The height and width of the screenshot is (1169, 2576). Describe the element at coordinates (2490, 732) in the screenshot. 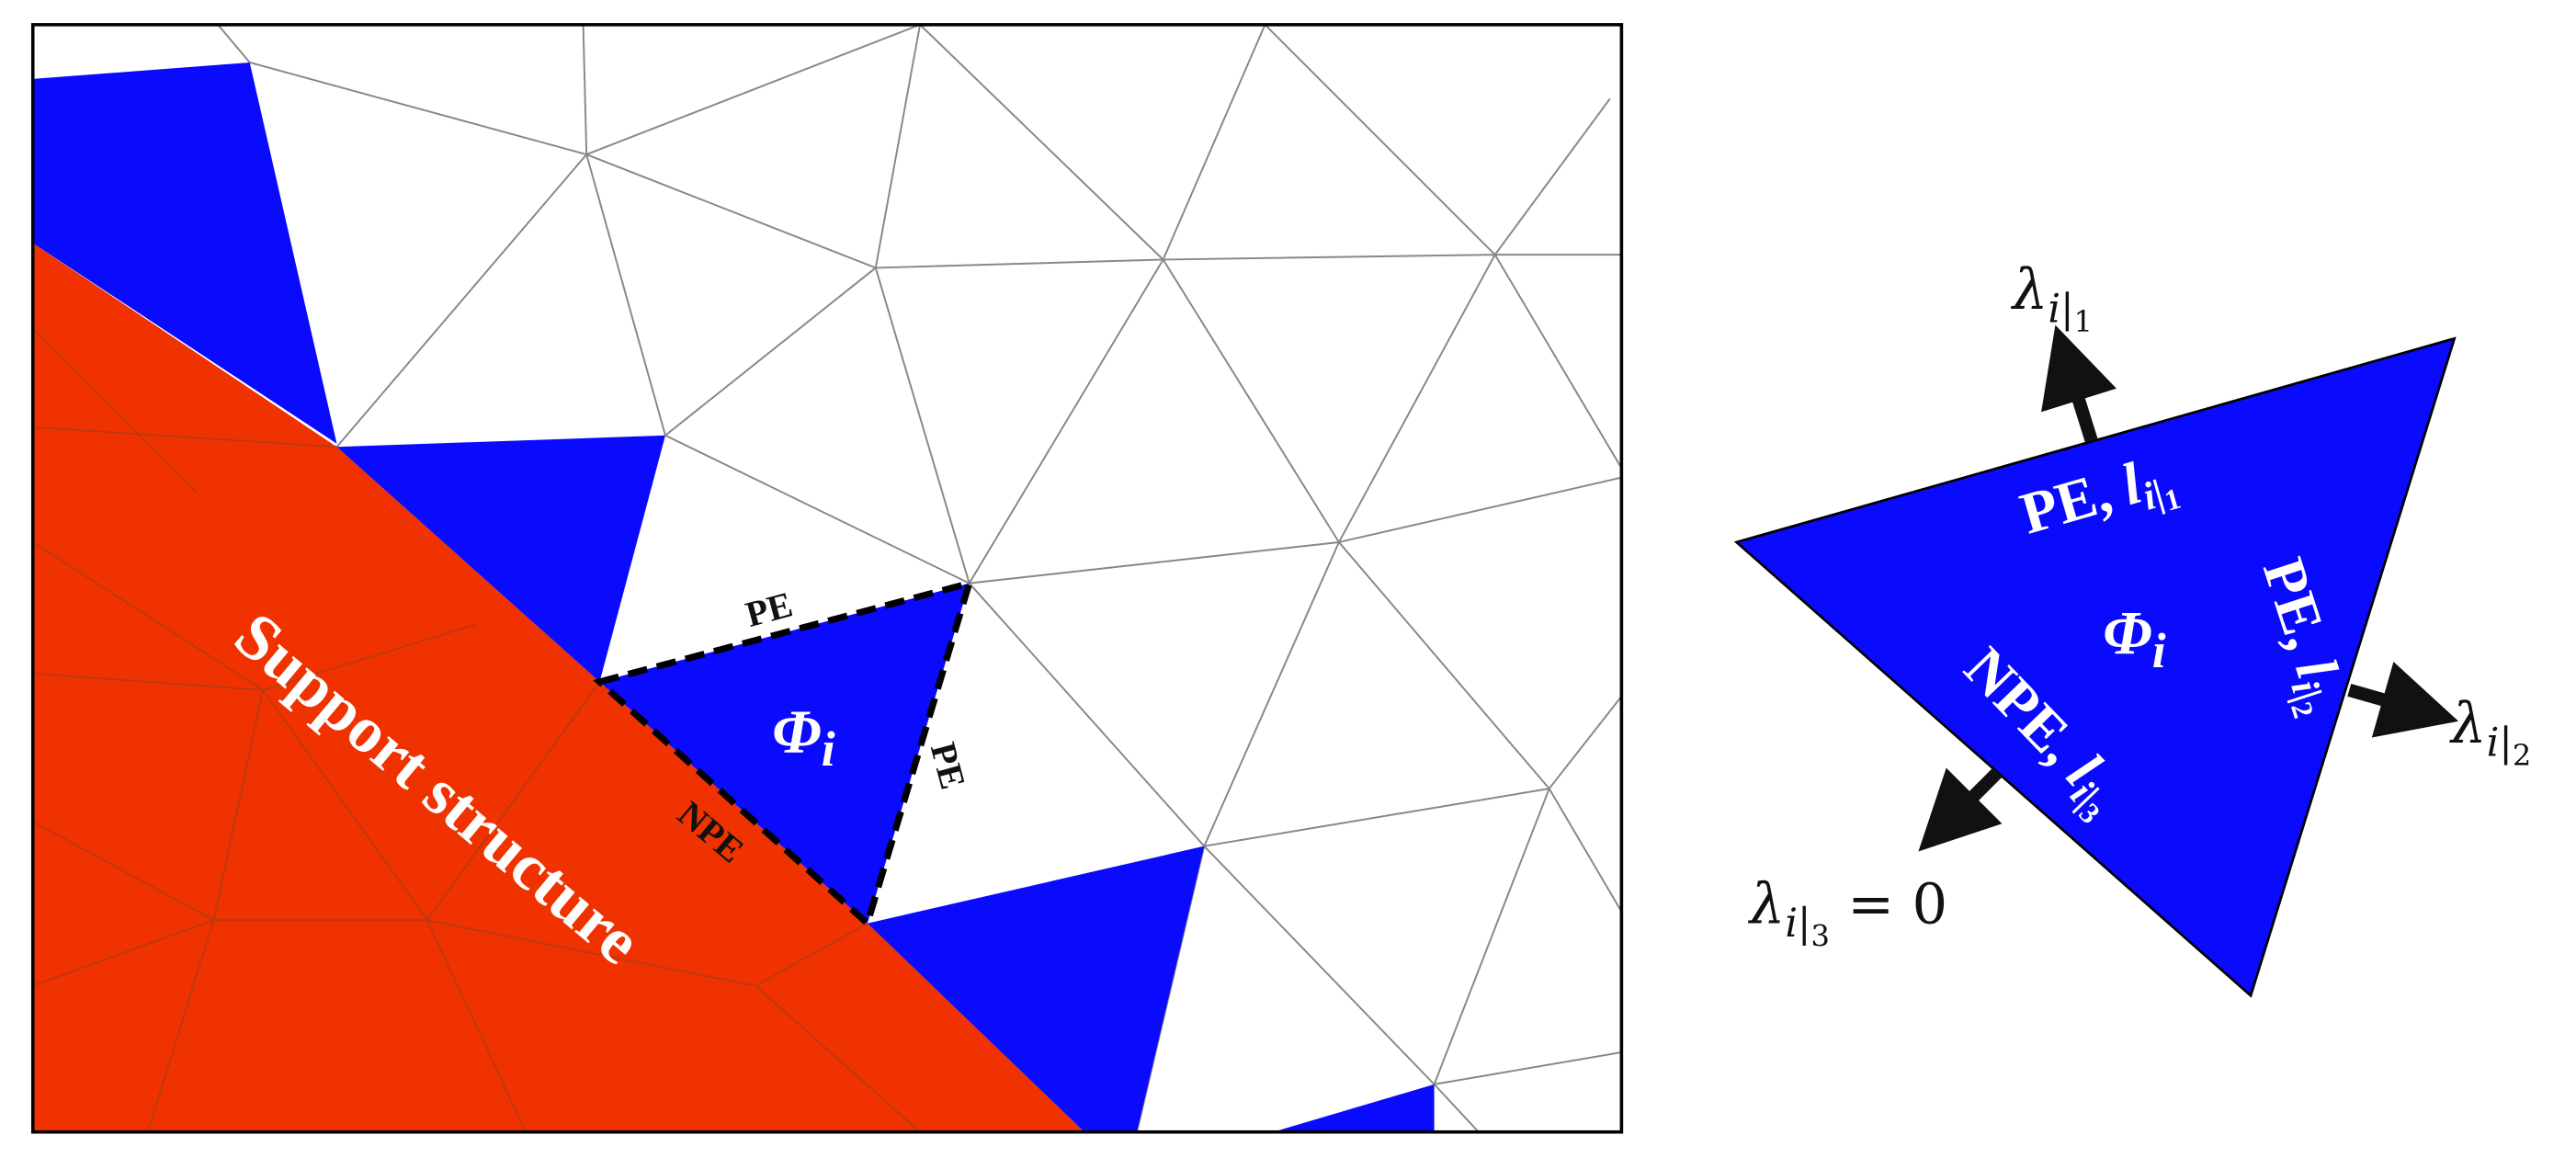

I see `multiplier-label: λi|2` at that location.